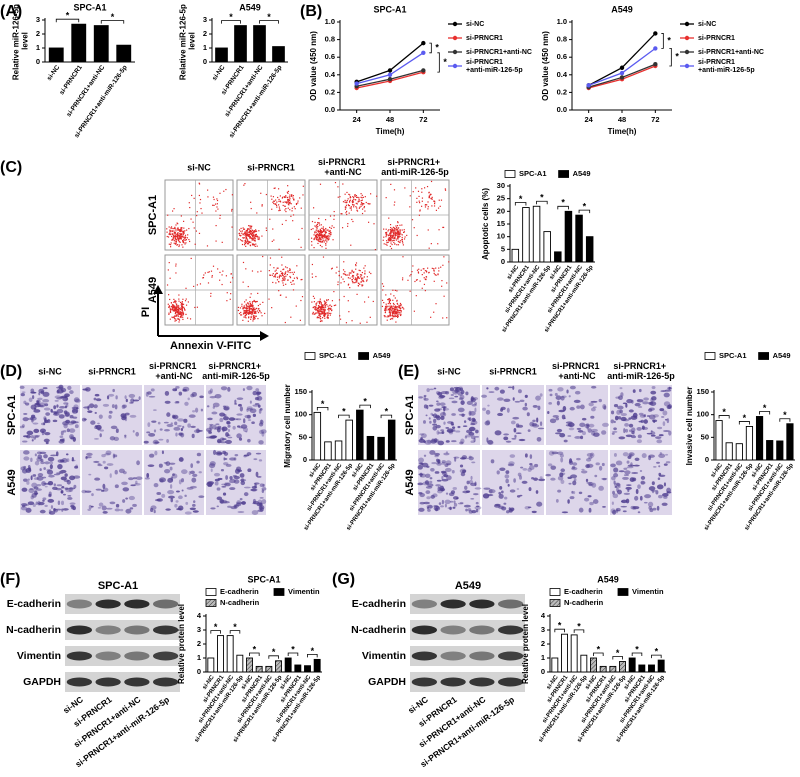 Image resolution: width=800 pixels, height=777 pixels. What do you see at coordinates (641, 371) in the screenshot?
I see `column-label: si-PRNCR1+ anti-miR-126-5p` at bounding box center [641, 371].